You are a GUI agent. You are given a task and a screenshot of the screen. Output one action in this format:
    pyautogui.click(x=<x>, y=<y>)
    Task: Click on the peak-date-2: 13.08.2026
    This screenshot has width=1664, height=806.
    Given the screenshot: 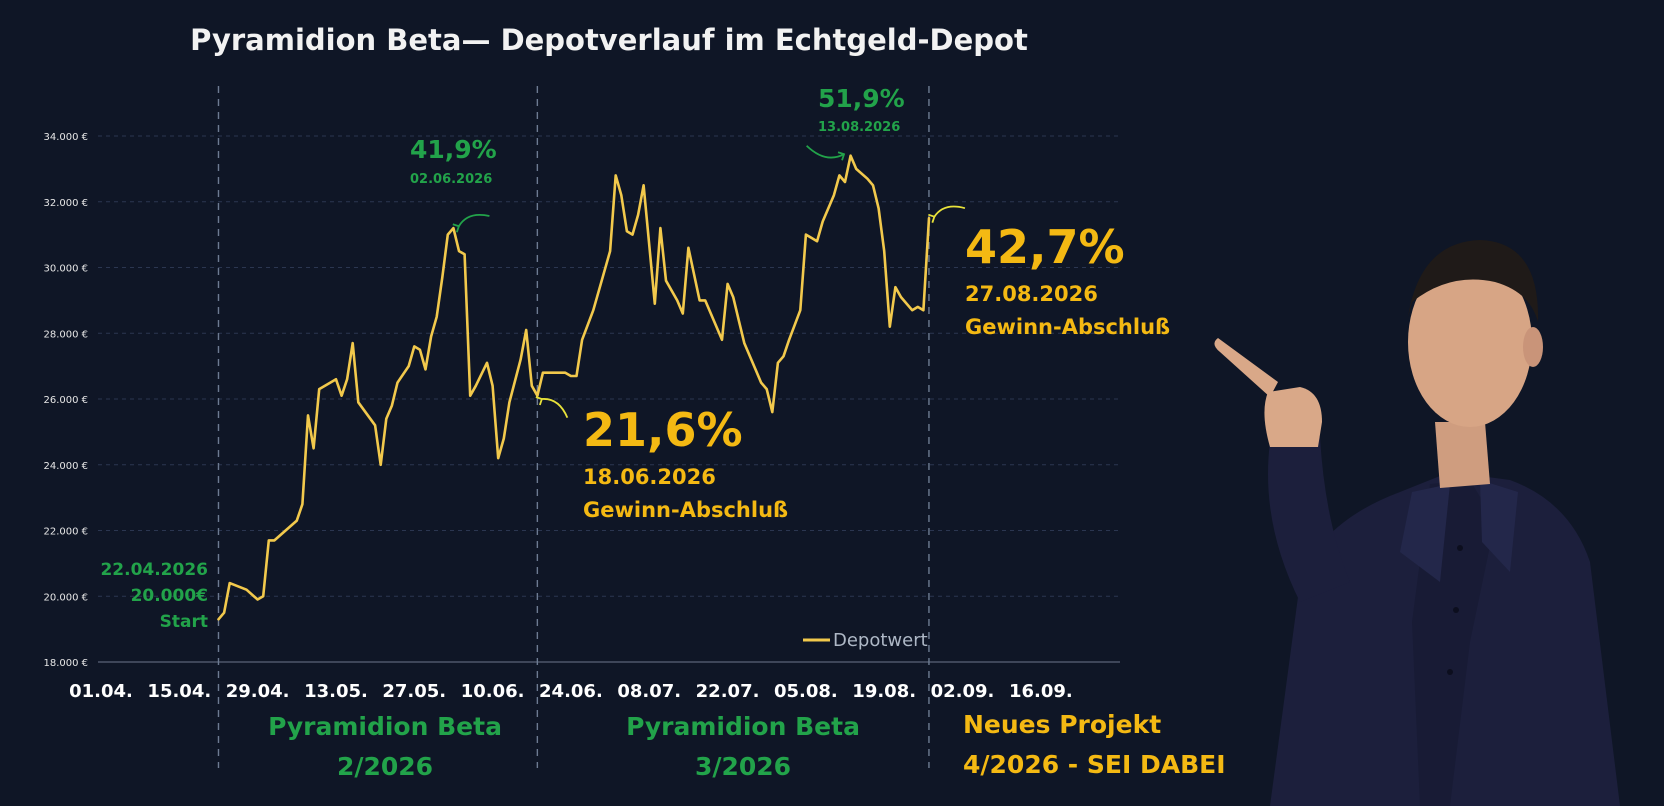 What is the action you would take?
    pyautogui.click(x=859, y=127)
    